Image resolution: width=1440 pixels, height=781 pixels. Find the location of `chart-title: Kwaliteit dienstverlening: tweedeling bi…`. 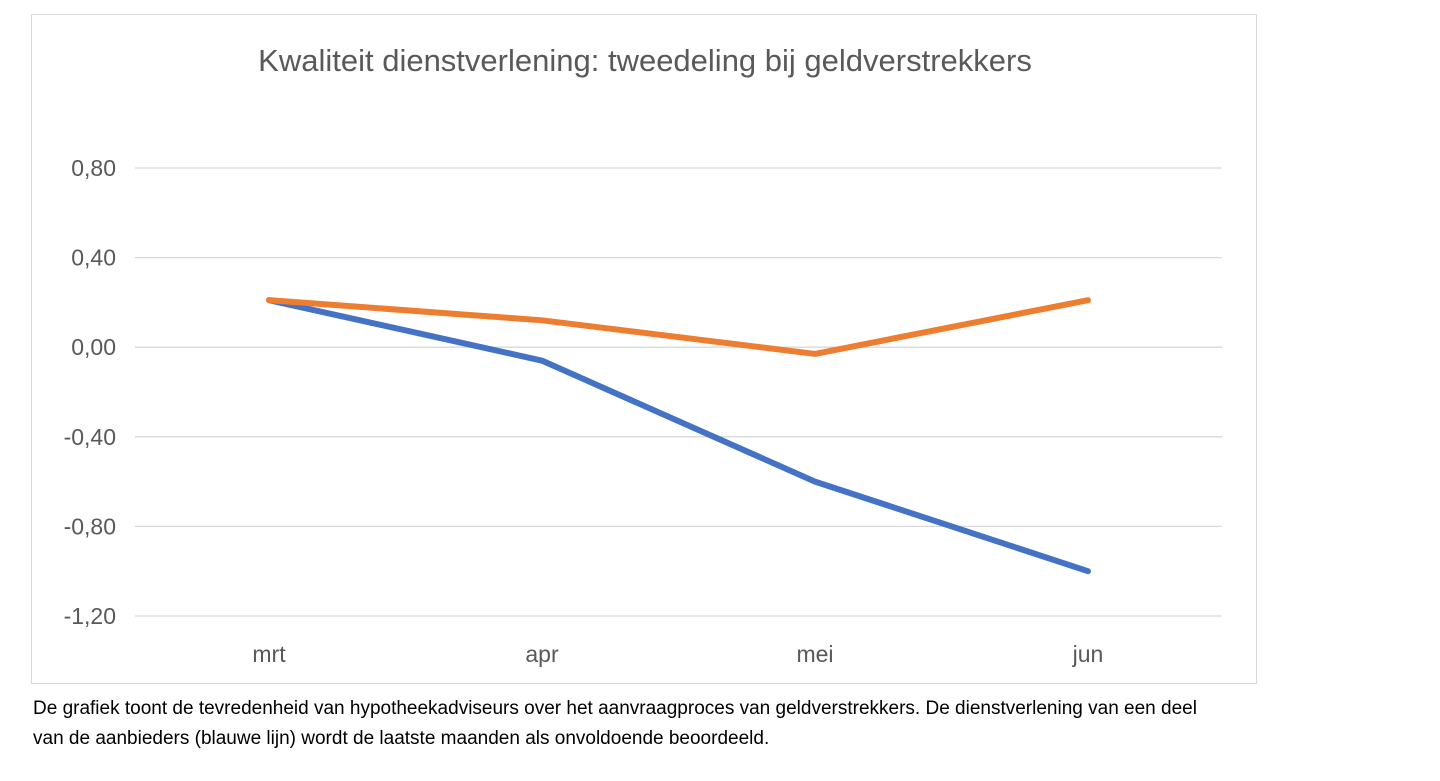

chart-title: Kwaliteit dienstverlening: tweedeling bi… is located at coordinates (645, 60).